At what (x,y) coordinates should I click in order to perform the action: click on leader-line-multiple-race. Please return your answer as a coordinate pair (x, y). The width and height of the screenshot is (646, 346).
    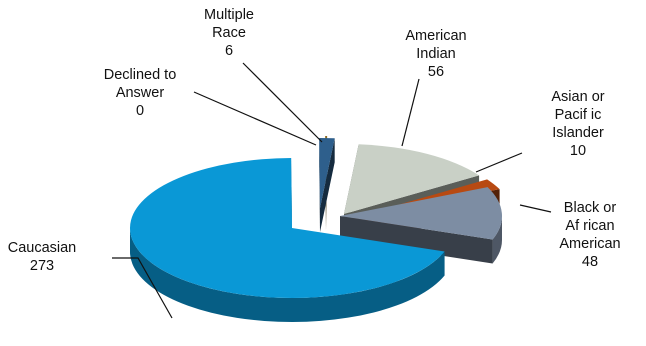
    Looking at the image, I should click on (282, 102).